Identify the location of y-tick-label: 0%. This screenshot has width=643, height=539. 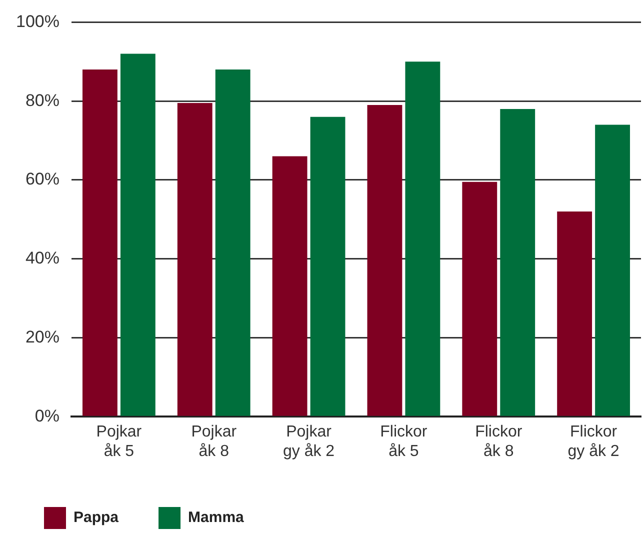
(47, 416).